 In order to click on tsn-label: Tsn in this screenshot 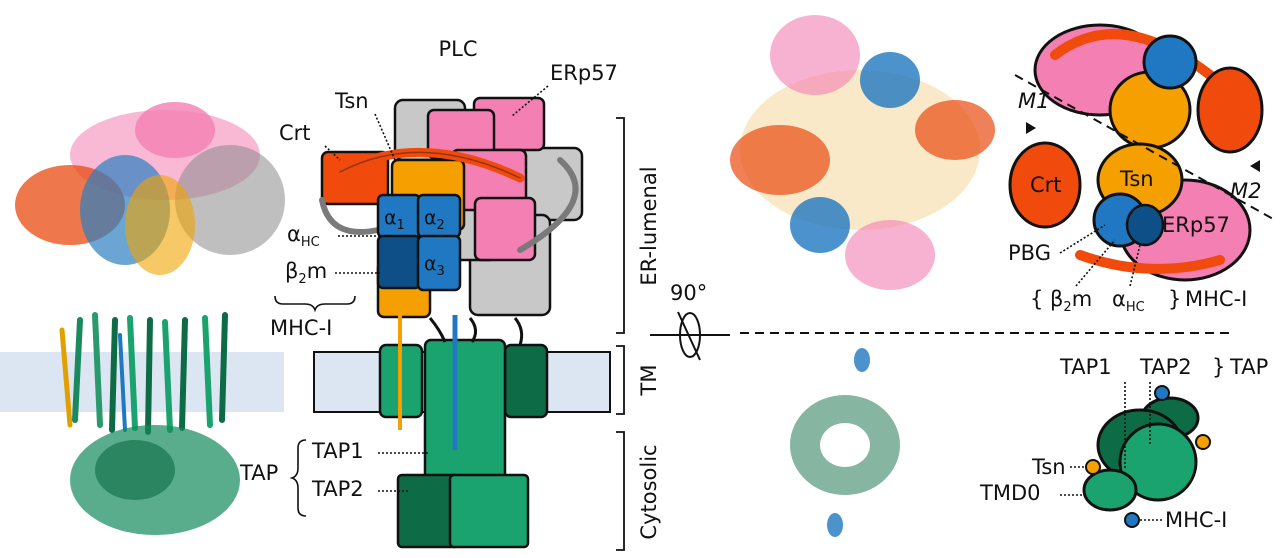, I will do `click(351, 101)`.